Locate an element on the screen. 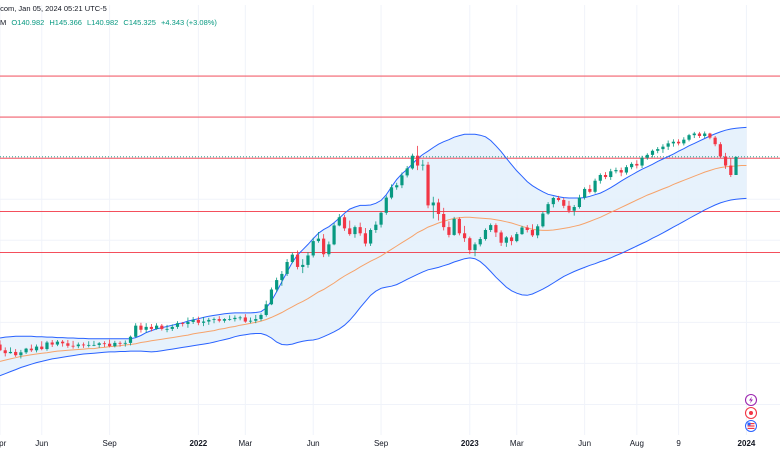 This screenshot has height=475, width=780. us-flag-icon is located at coordinates (751, 426).